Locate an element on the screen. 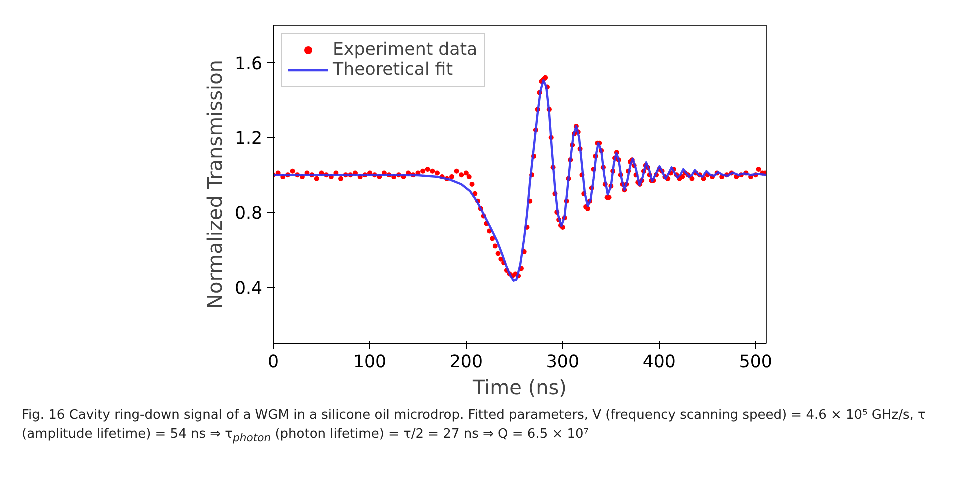 The height and width of the screenshot is (502, 956). x-tick-label: 200 is located at coordinates (466, 362).